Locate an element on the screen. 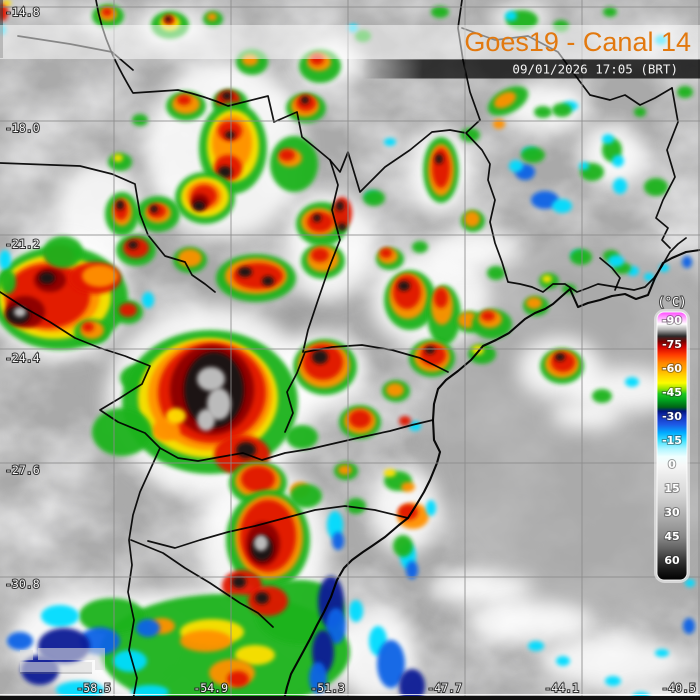  logo-shape-bottom is located at coordinates (56, 667).